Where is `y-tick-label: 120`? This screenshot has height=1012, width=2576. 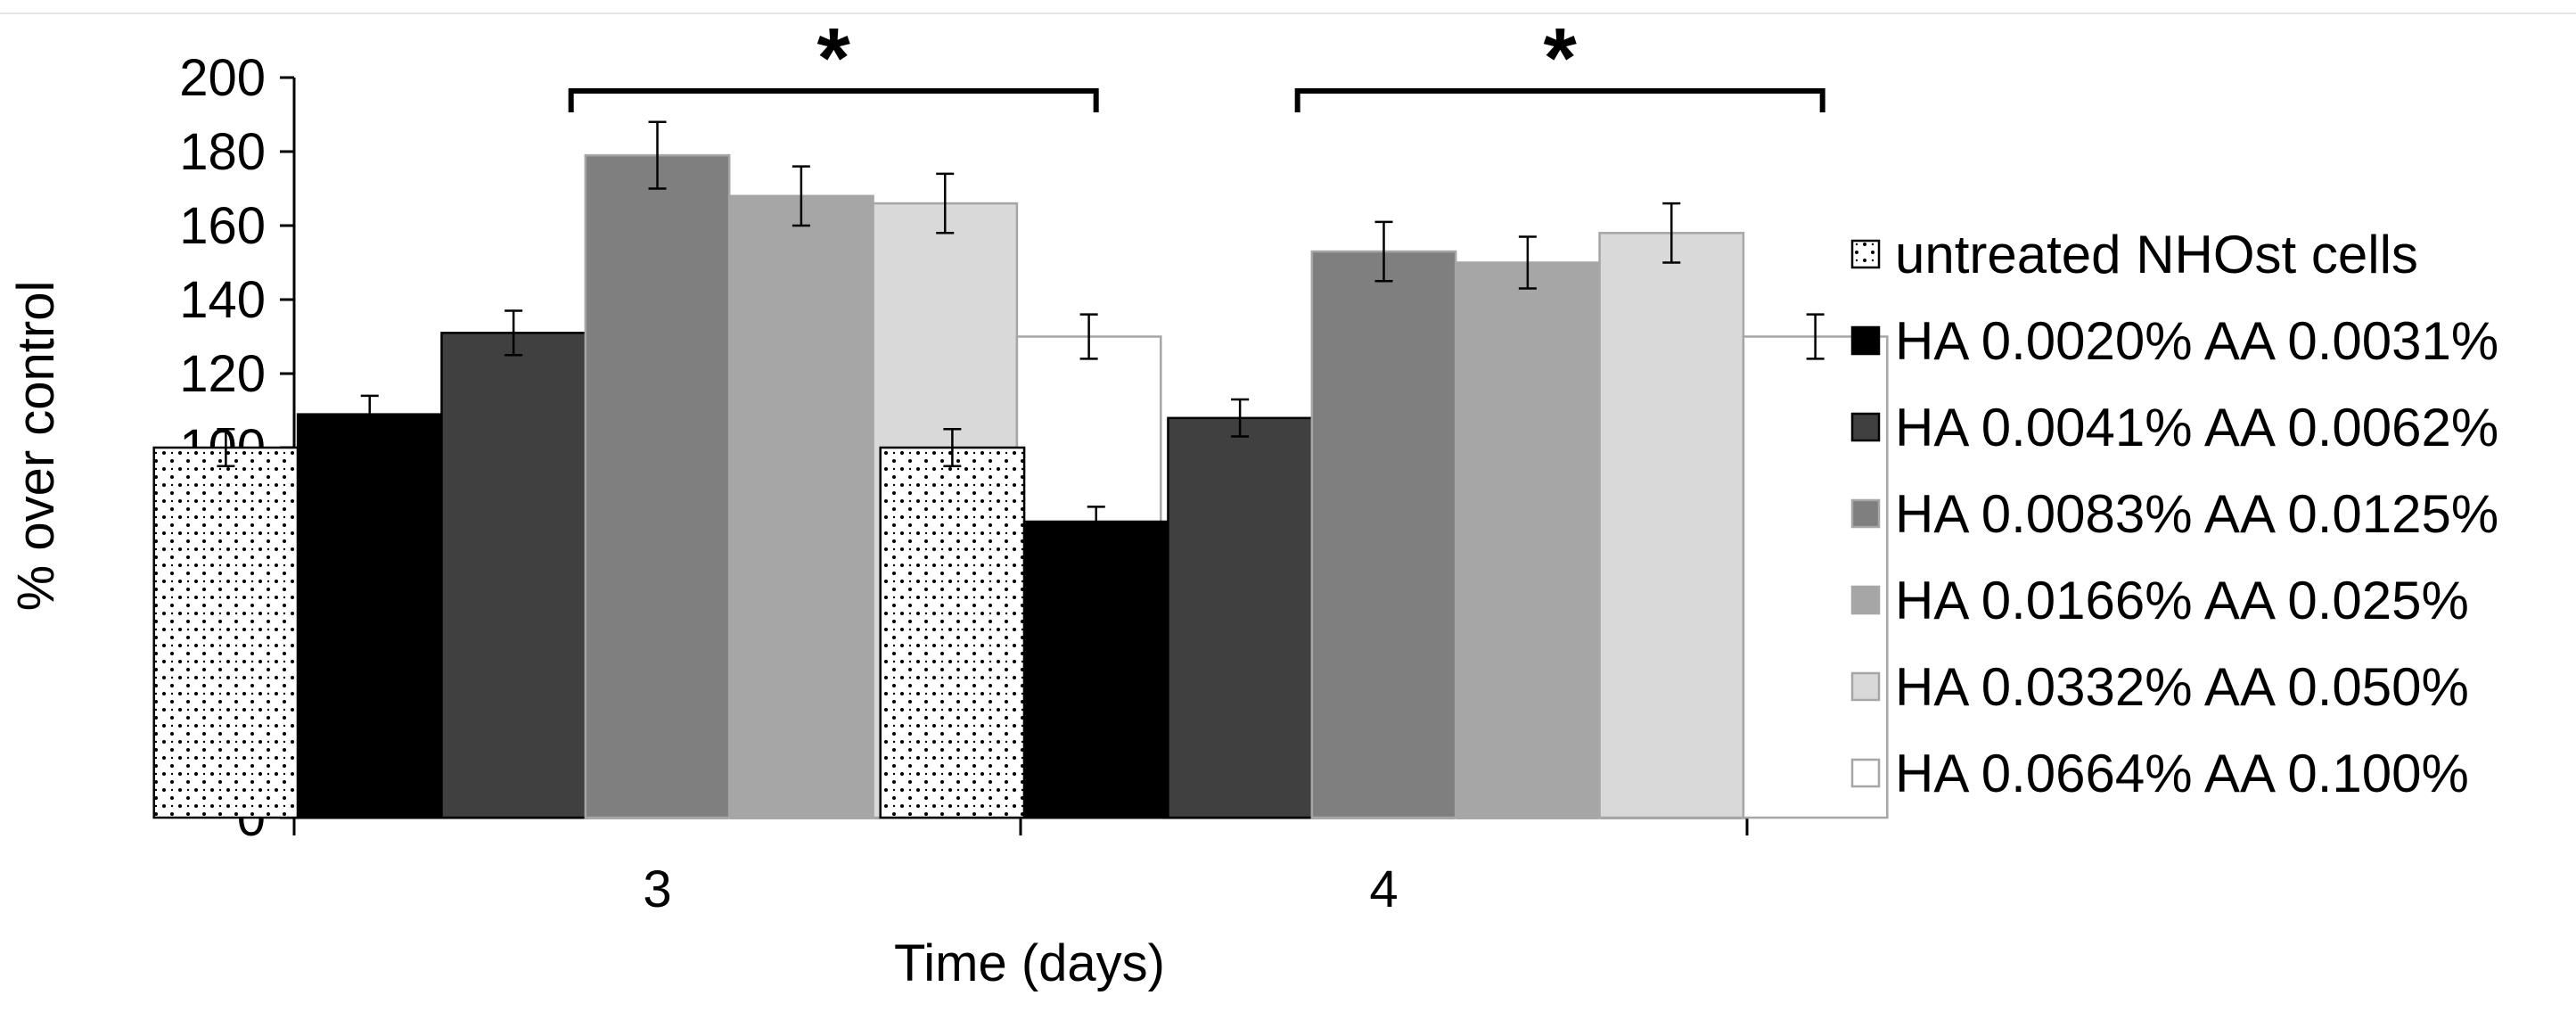
y-tick-label: 120 is located at coordinates (222, 374).